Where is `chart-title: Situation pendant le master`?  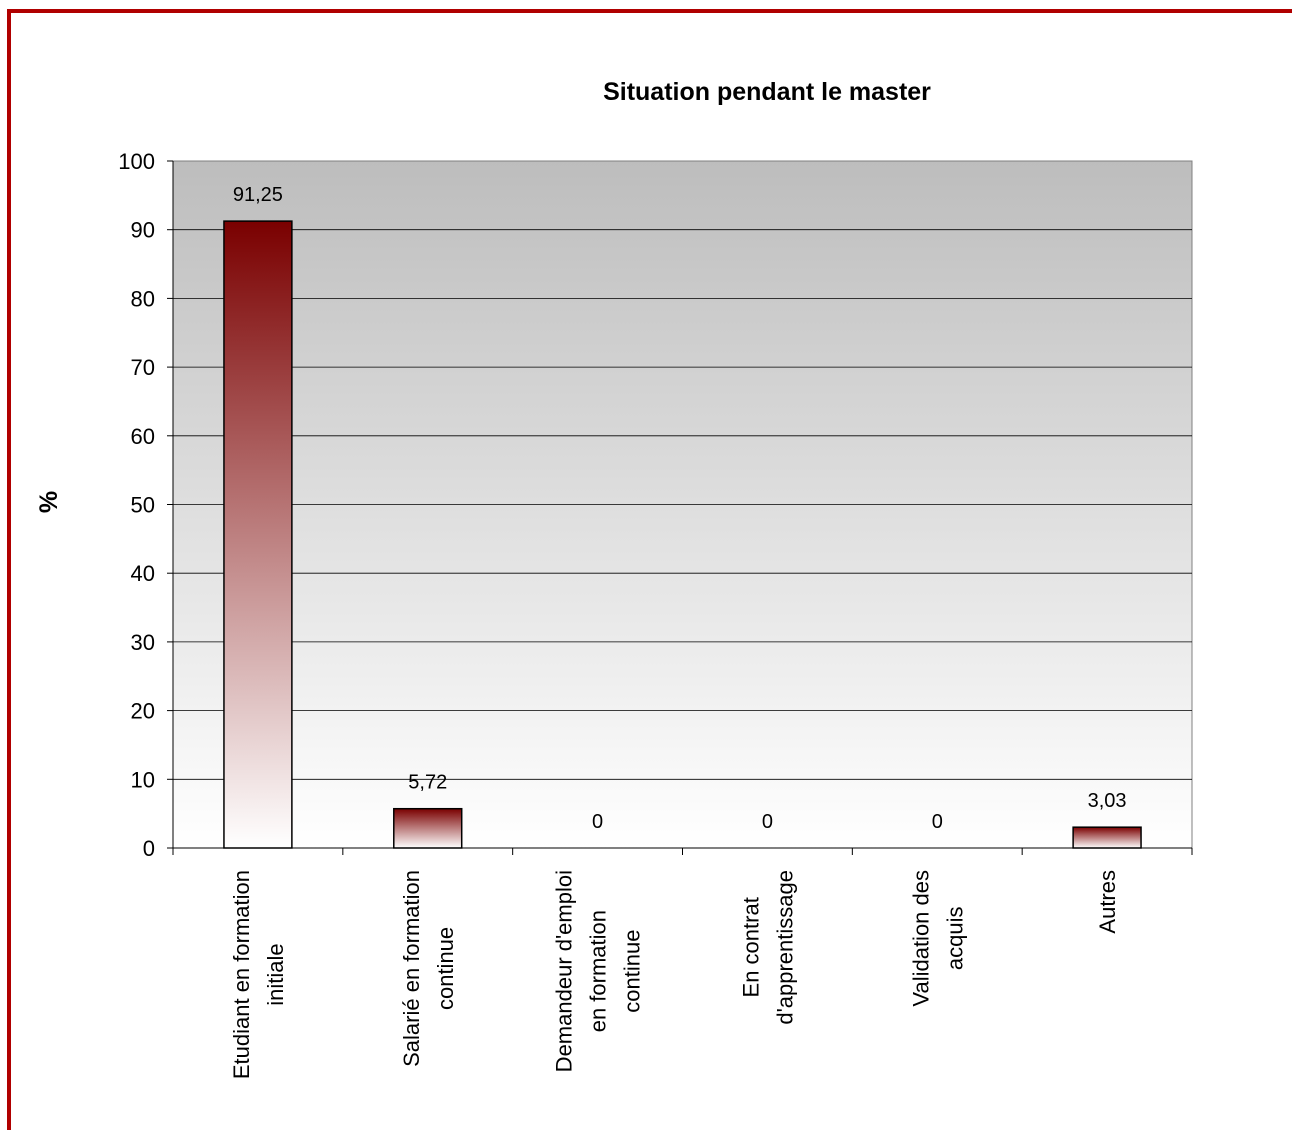
chart-title: Situation pendant le master is located at coordinates (767, 92).